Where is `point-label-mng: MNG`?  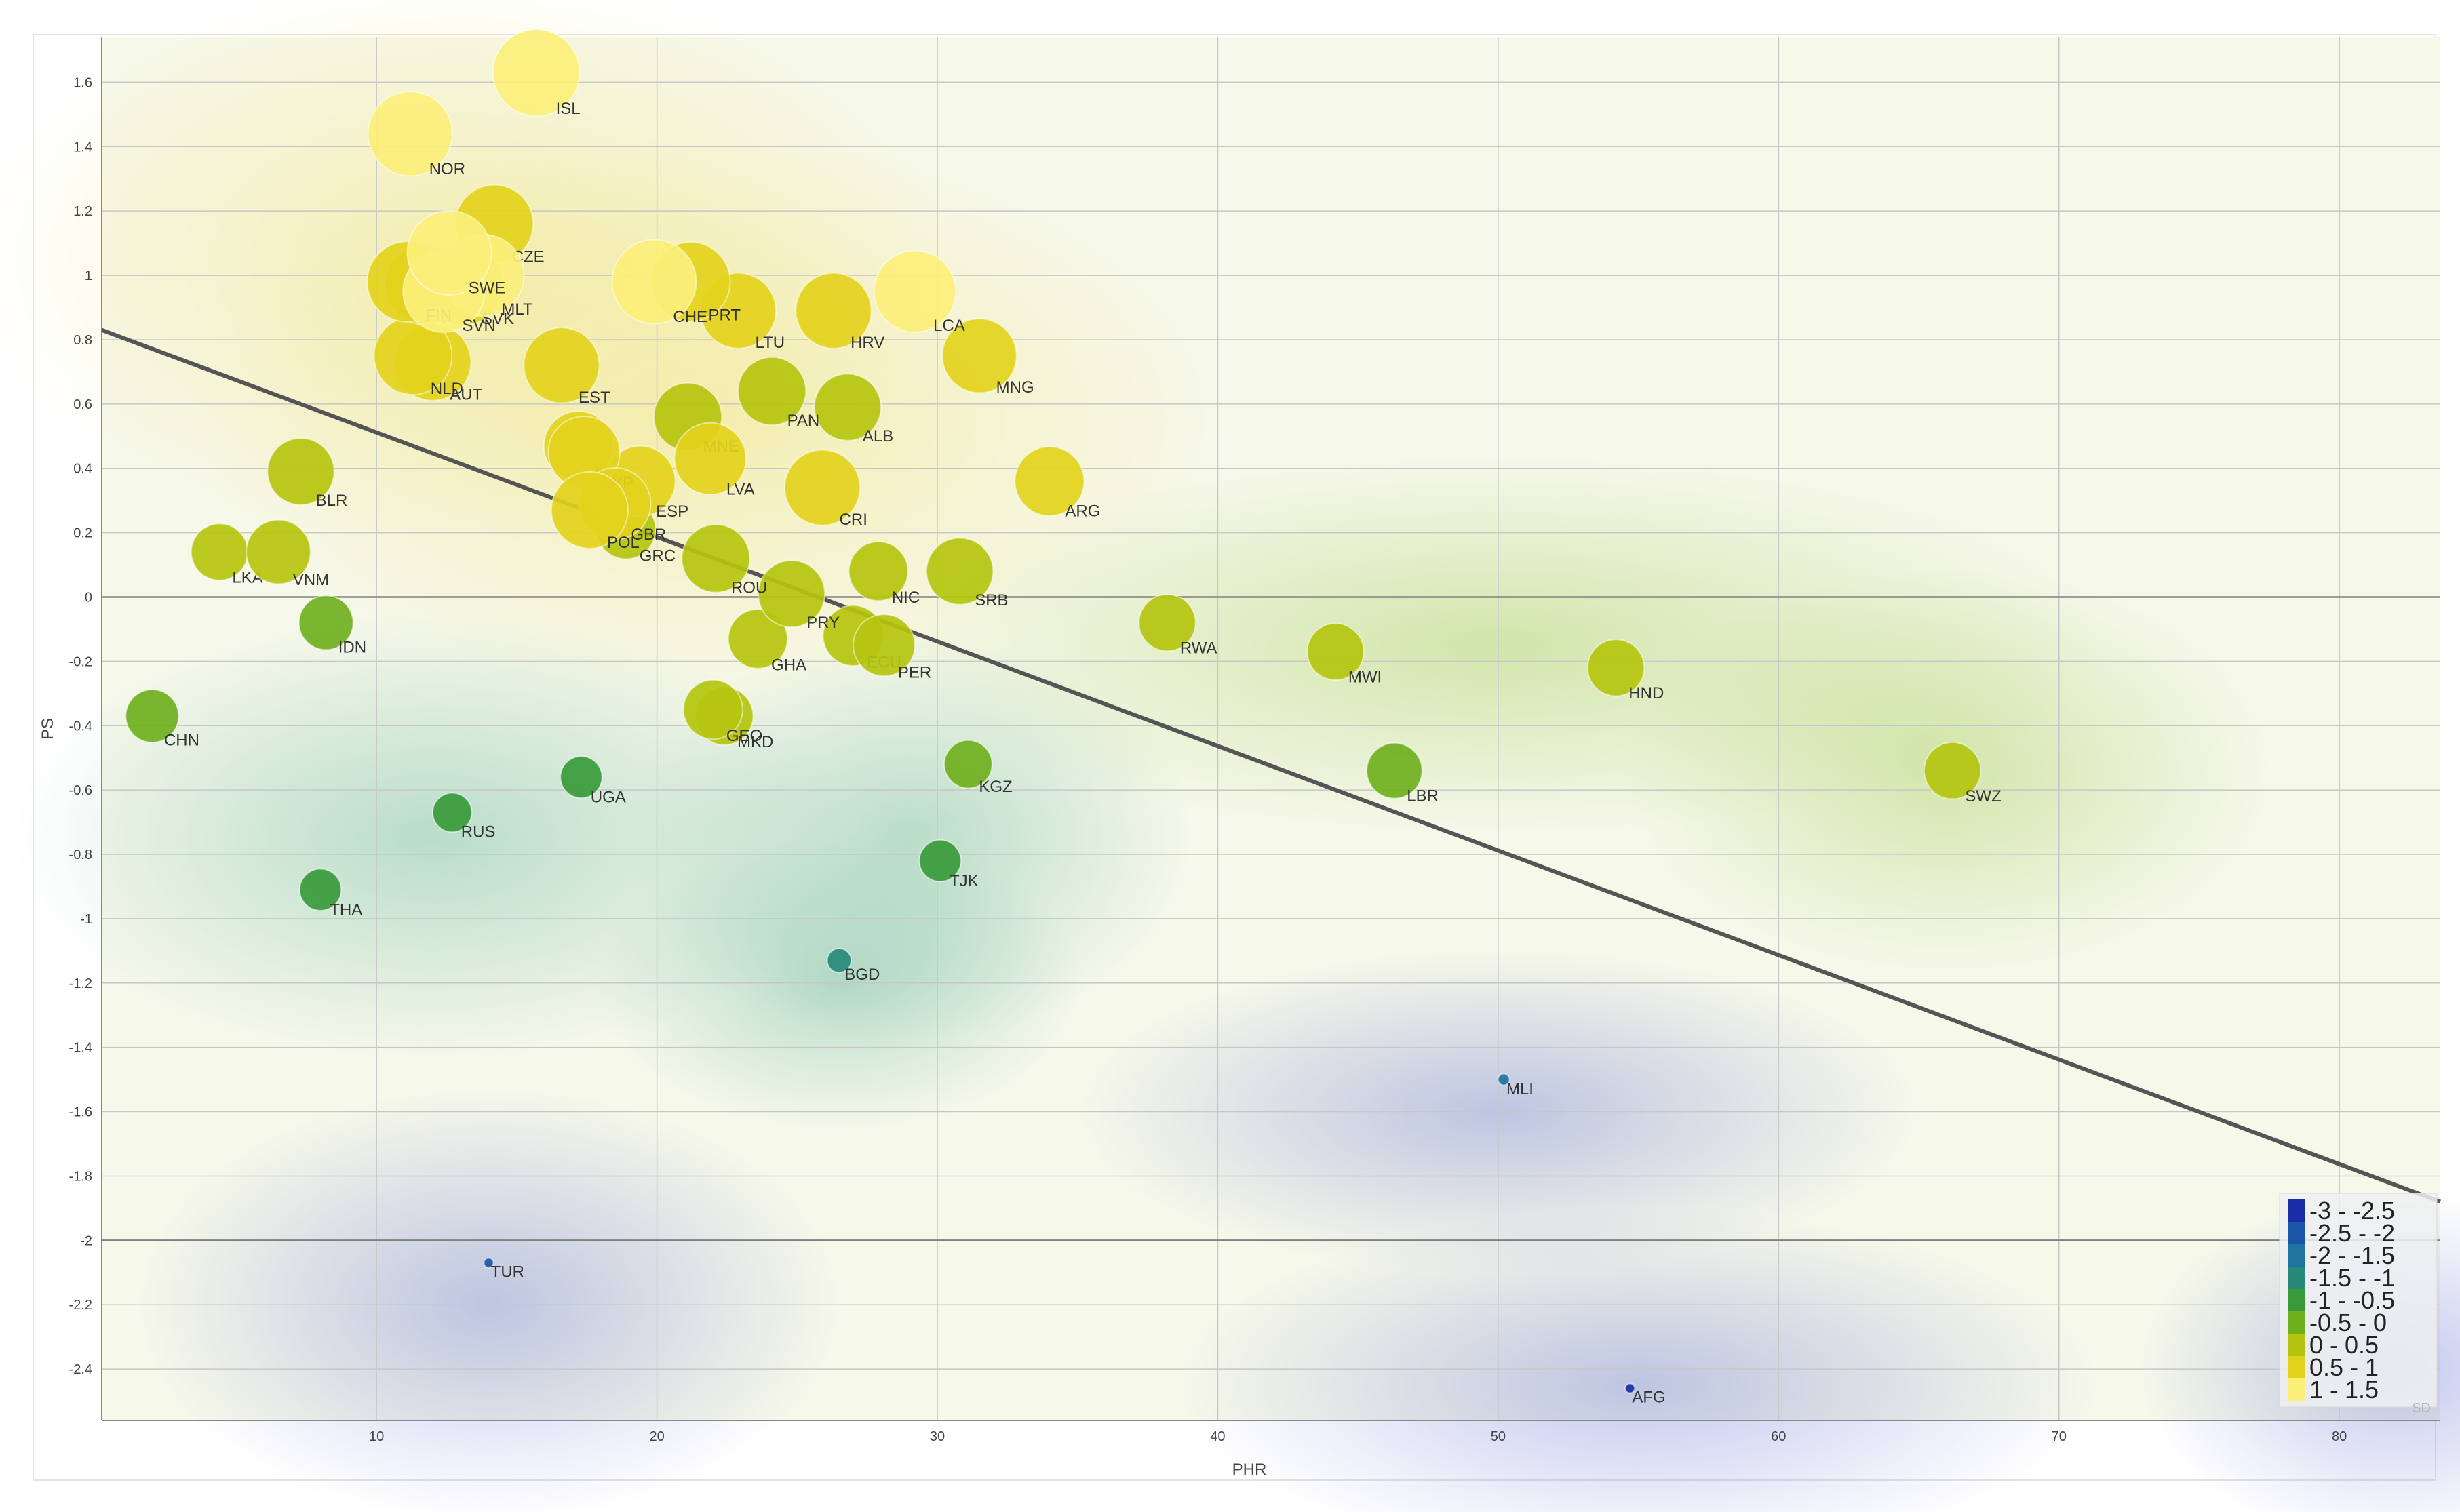
point-label-mng: MNG is located at coordinates (1015, 387).